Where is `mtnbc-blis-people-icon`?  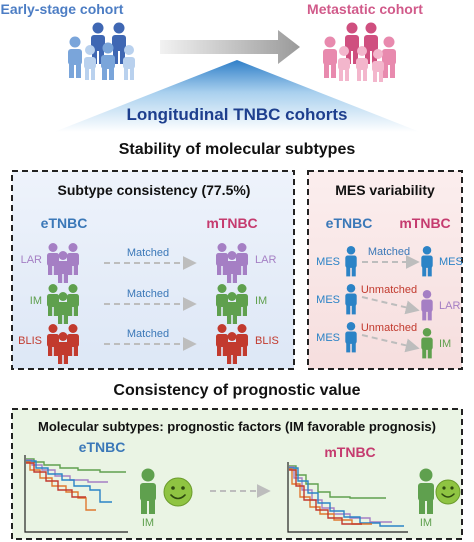
mtnbc-blis-people-icon is located at coordinates (232, 344).